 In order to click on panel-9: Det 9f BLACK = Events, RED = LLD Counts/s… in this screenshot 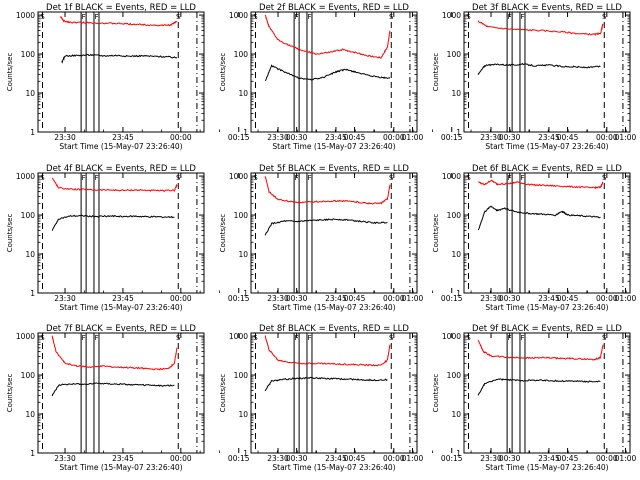, I will do `click(531, 398)`.